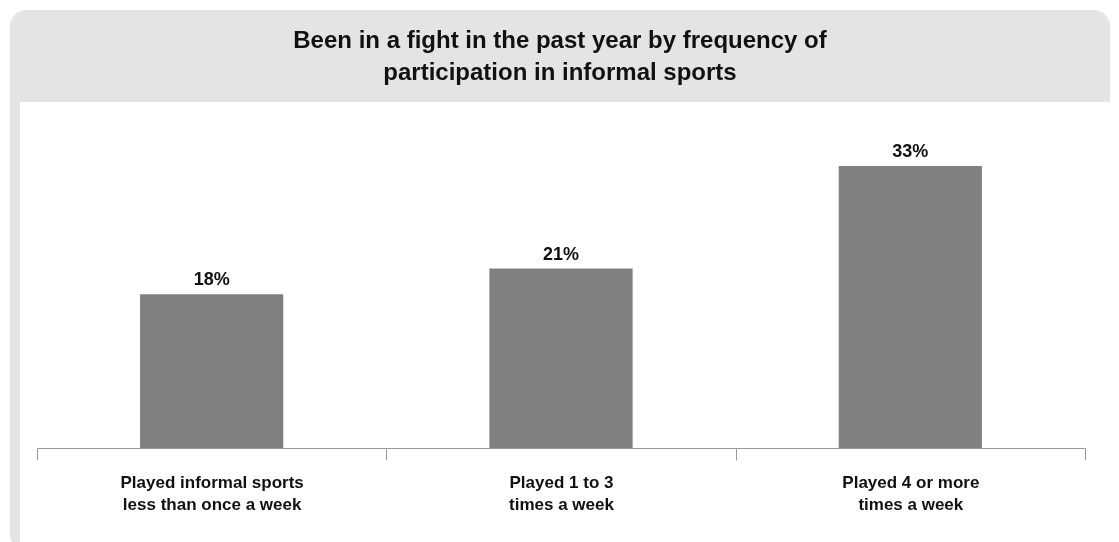 This screenshot has width=1119, height=542. I want to click on data-label: 18%, so click(211, 279).